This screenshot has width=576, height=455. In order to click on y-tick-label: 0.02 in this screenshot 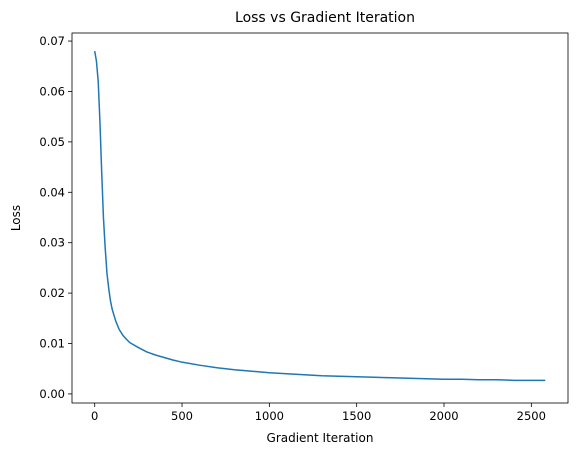, I will do `click(52, 293)`.